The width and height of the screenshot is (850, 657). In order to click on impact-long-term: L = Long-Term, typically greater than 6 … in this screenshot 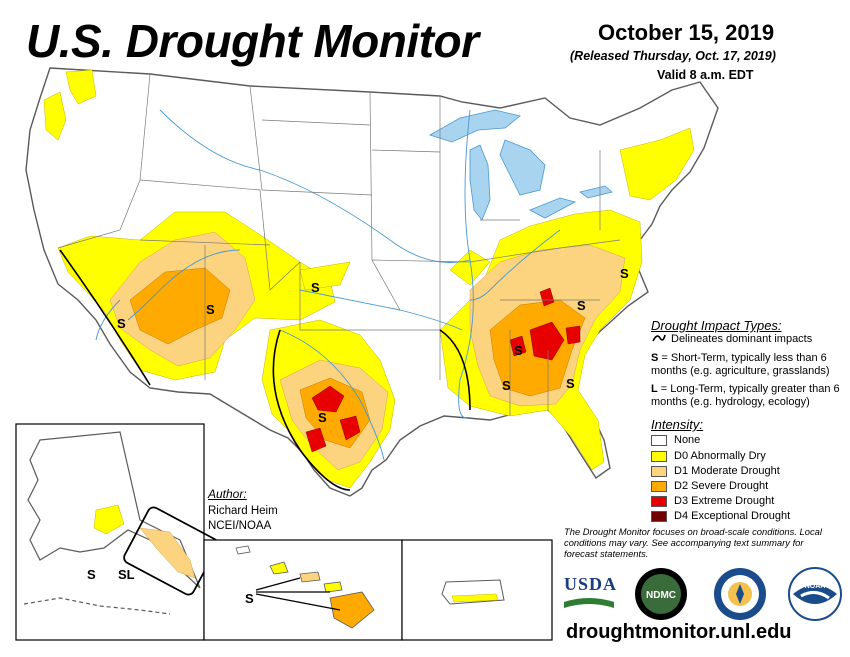, I will do `click(746, 396)`.